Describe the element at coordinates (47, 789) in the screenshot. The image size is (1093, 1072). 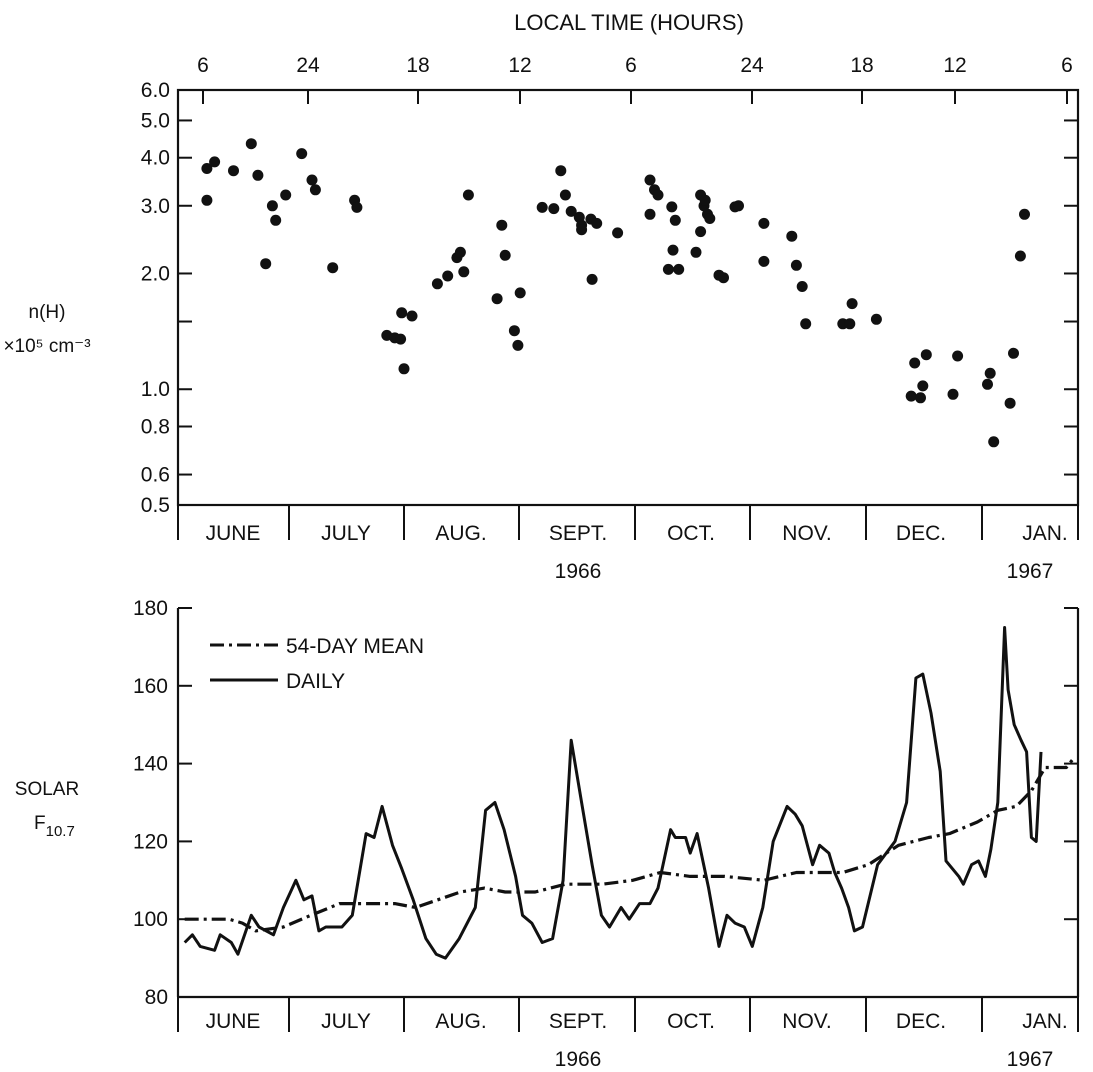
I see `bottom-ylabel-solar: SOLAR` at that location.